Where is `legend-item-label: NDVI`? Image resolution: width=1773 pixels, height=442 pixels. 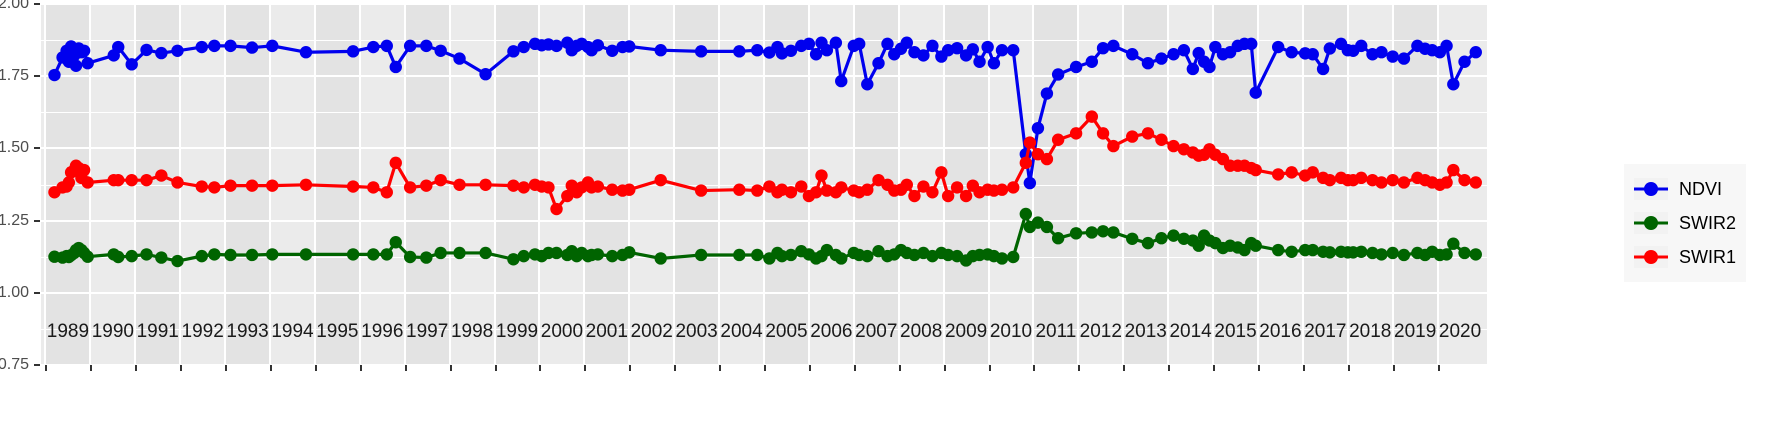
legend-item-label: NDVI is located at coordinates (1701, 188).